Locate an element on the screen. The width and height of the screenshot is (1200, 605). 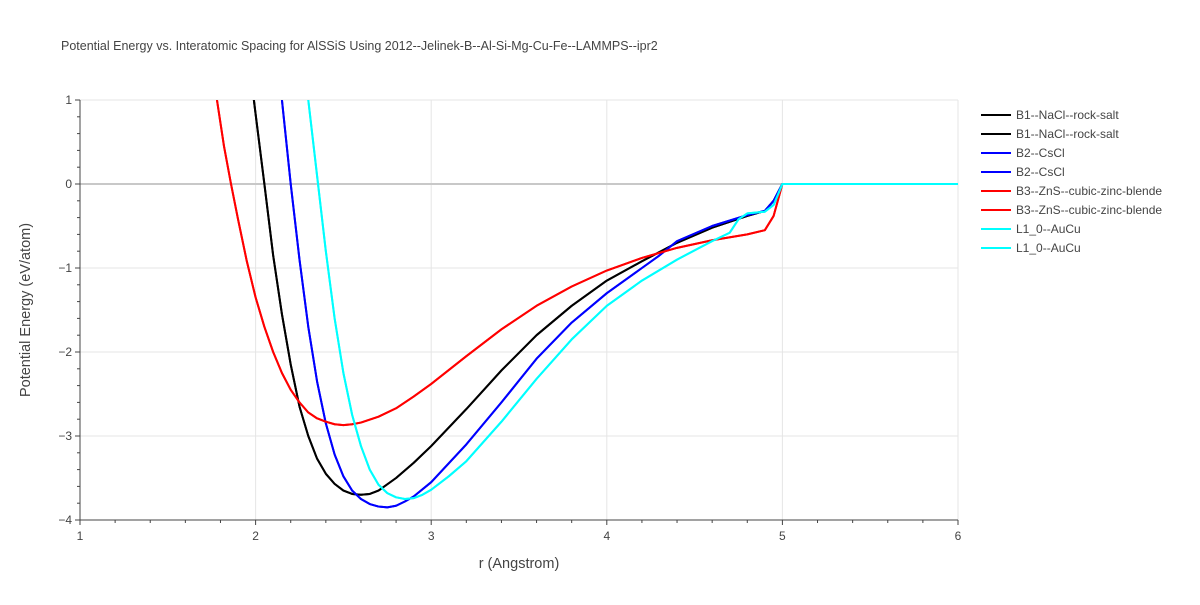
x-tick-label: 3 is located at coordinates (431, 536).